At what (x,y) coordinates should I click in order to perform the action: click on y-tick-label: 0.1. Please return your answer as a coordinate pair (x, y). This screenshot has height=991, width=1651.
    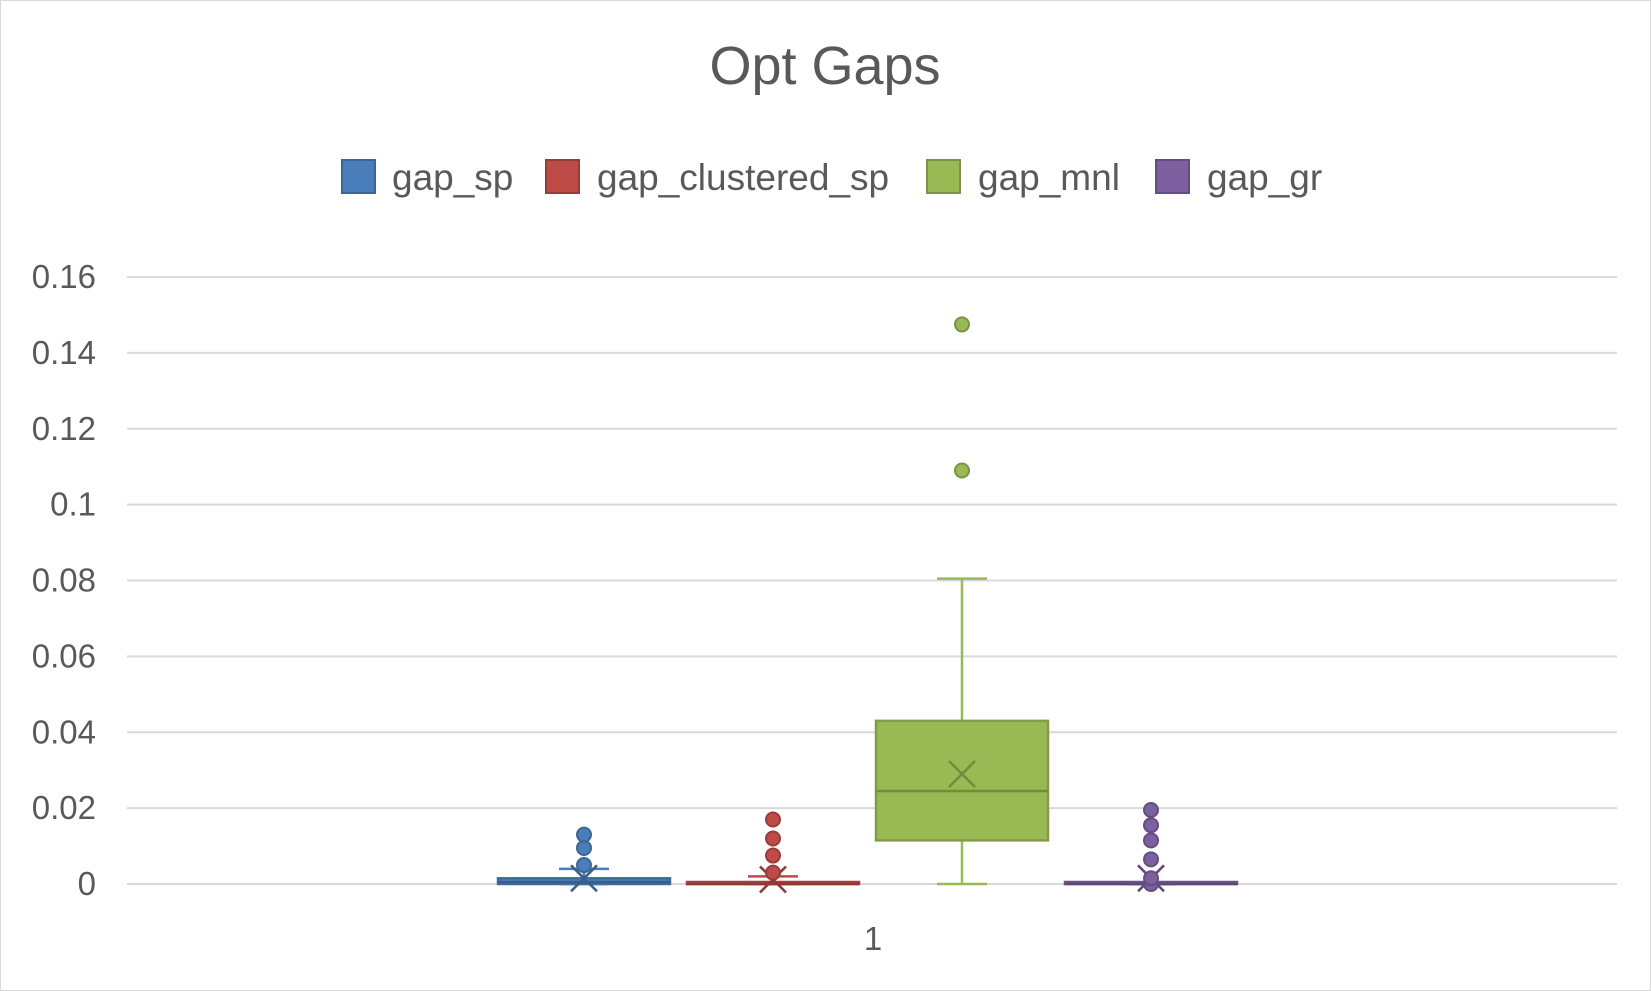
    Looking at the image, I should click on (73, 504).